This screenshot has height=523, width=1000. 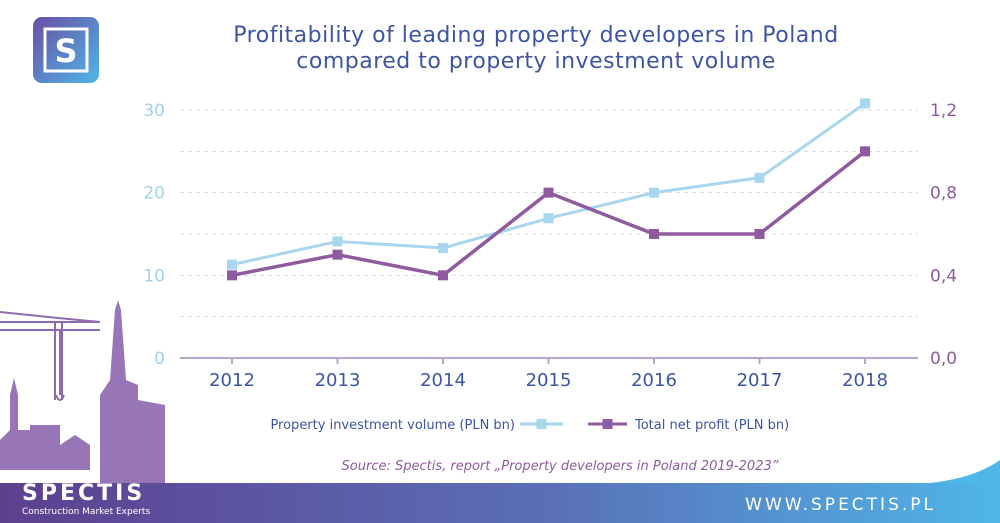 I want to click on x-tick-label: 2012, so click(x=232, y=380).